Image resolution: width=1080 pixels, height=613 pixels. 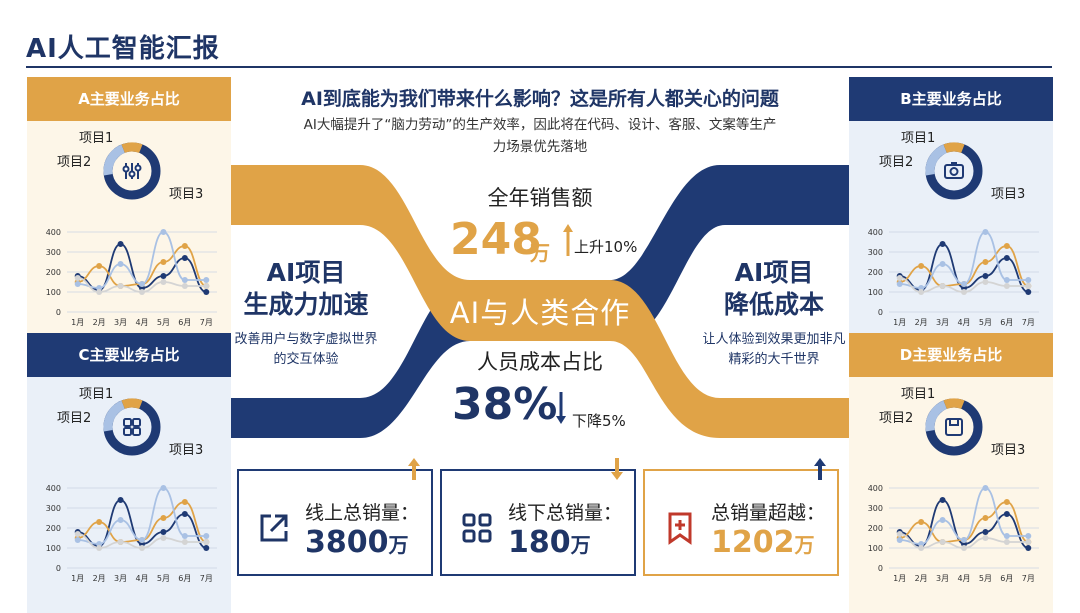 I want to click on y-tick-label: 400, so click(x=875, y=488).